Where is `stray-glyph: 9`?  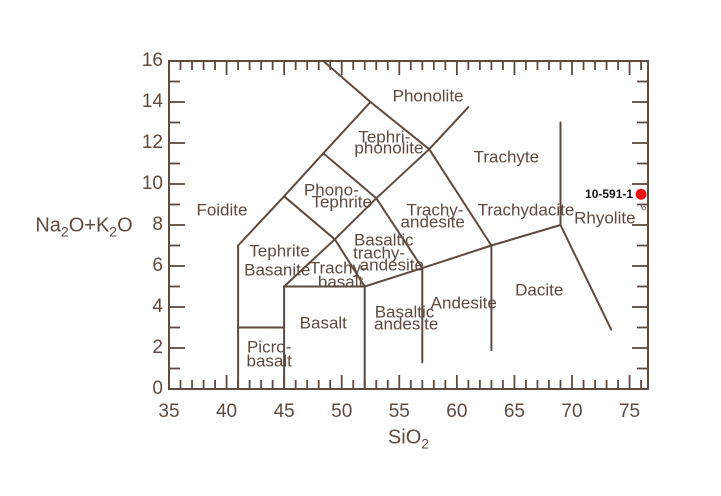 stray-glyph: 9 is located at coordinates (643, 207).